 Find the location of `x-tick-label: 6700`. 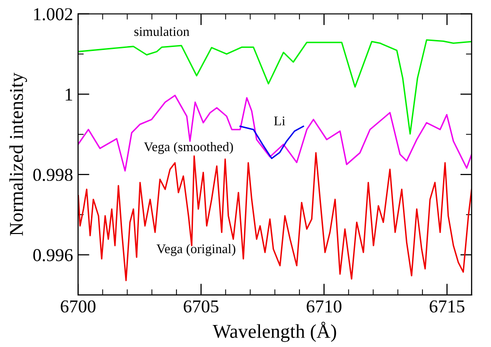

x-tick-label: 6700 is located at coordinates (78, 306).